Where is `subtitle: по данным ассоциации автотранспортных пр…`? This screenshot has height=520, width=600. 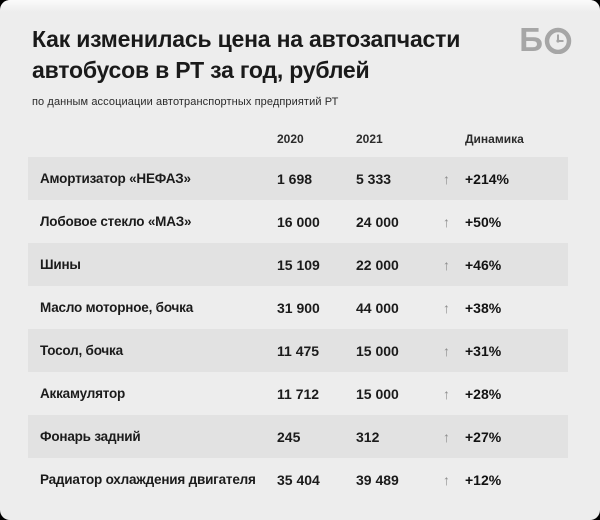
subtitle: по данным ассоциации автотранспортных пр… is located at coordinates (185, 102).